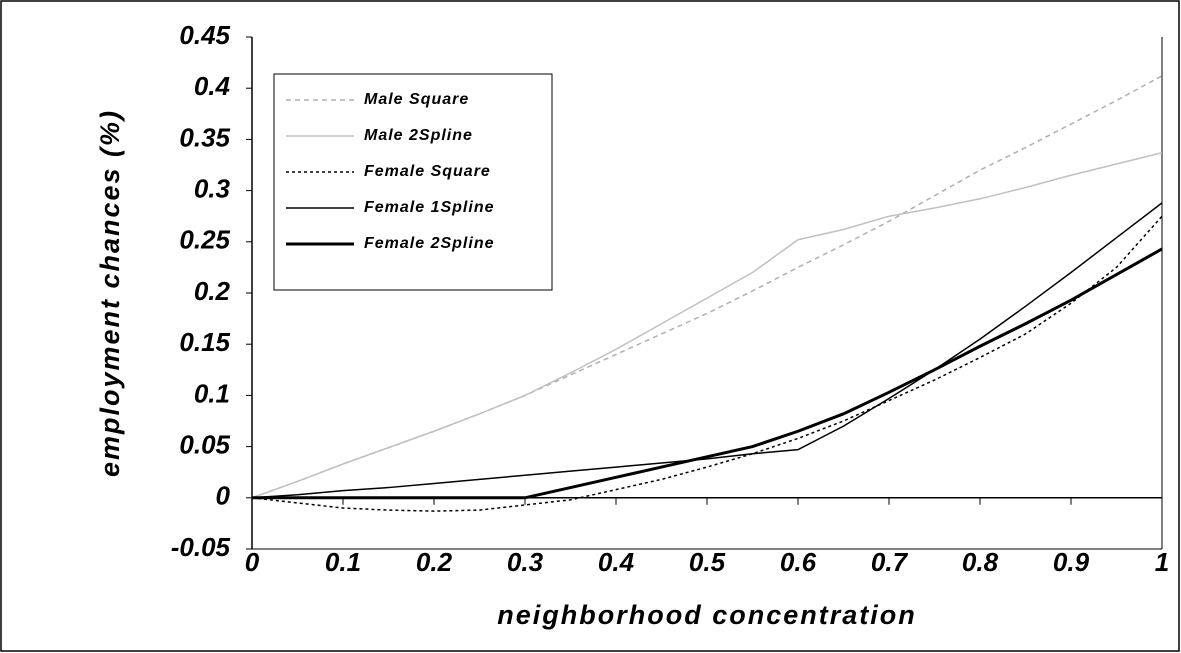  I want to click on x-axis-title: neighborhood concentration, so click(706, 615).